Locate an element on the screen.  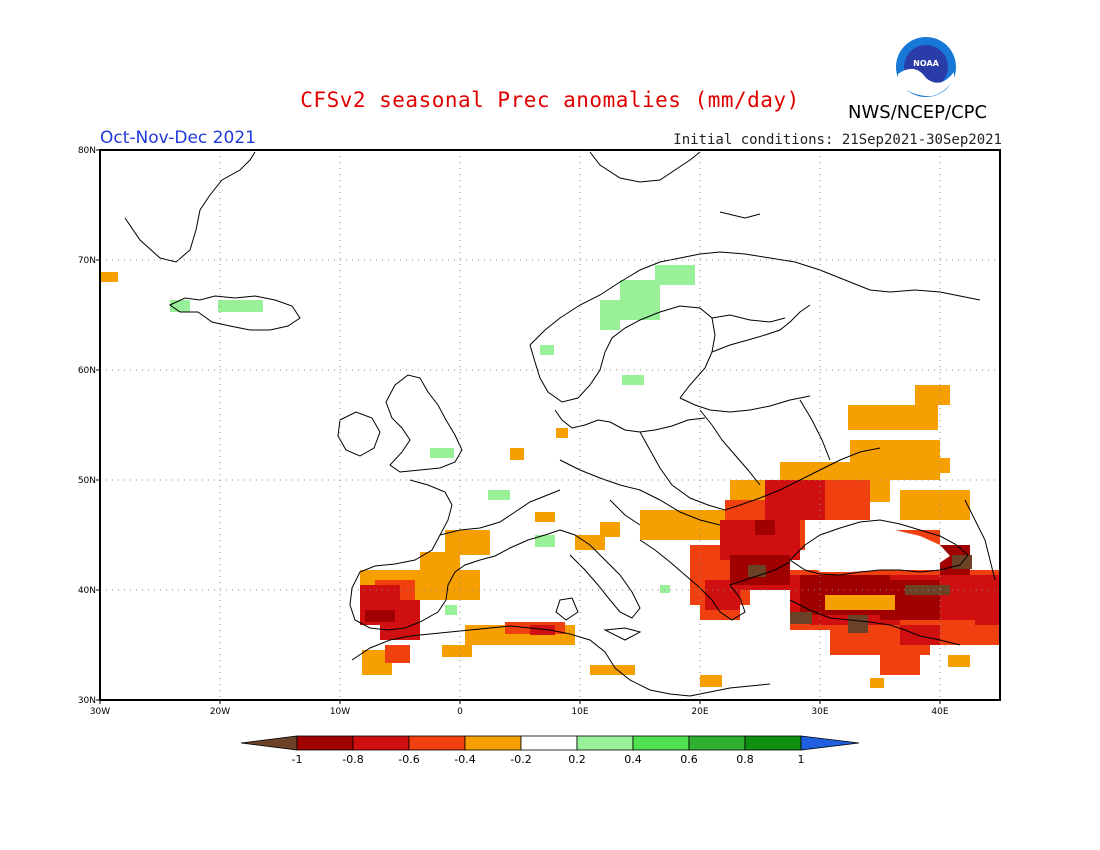
agency-label: NWS/NCEP/CPC is located at coordinates (918, 112).